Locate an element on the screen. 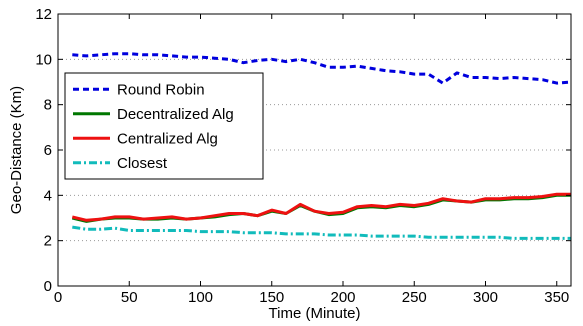 Image resolution: width=583 pixels, height=326 pixels. y-tick-label: 10 is located at coordinates (43, 59).